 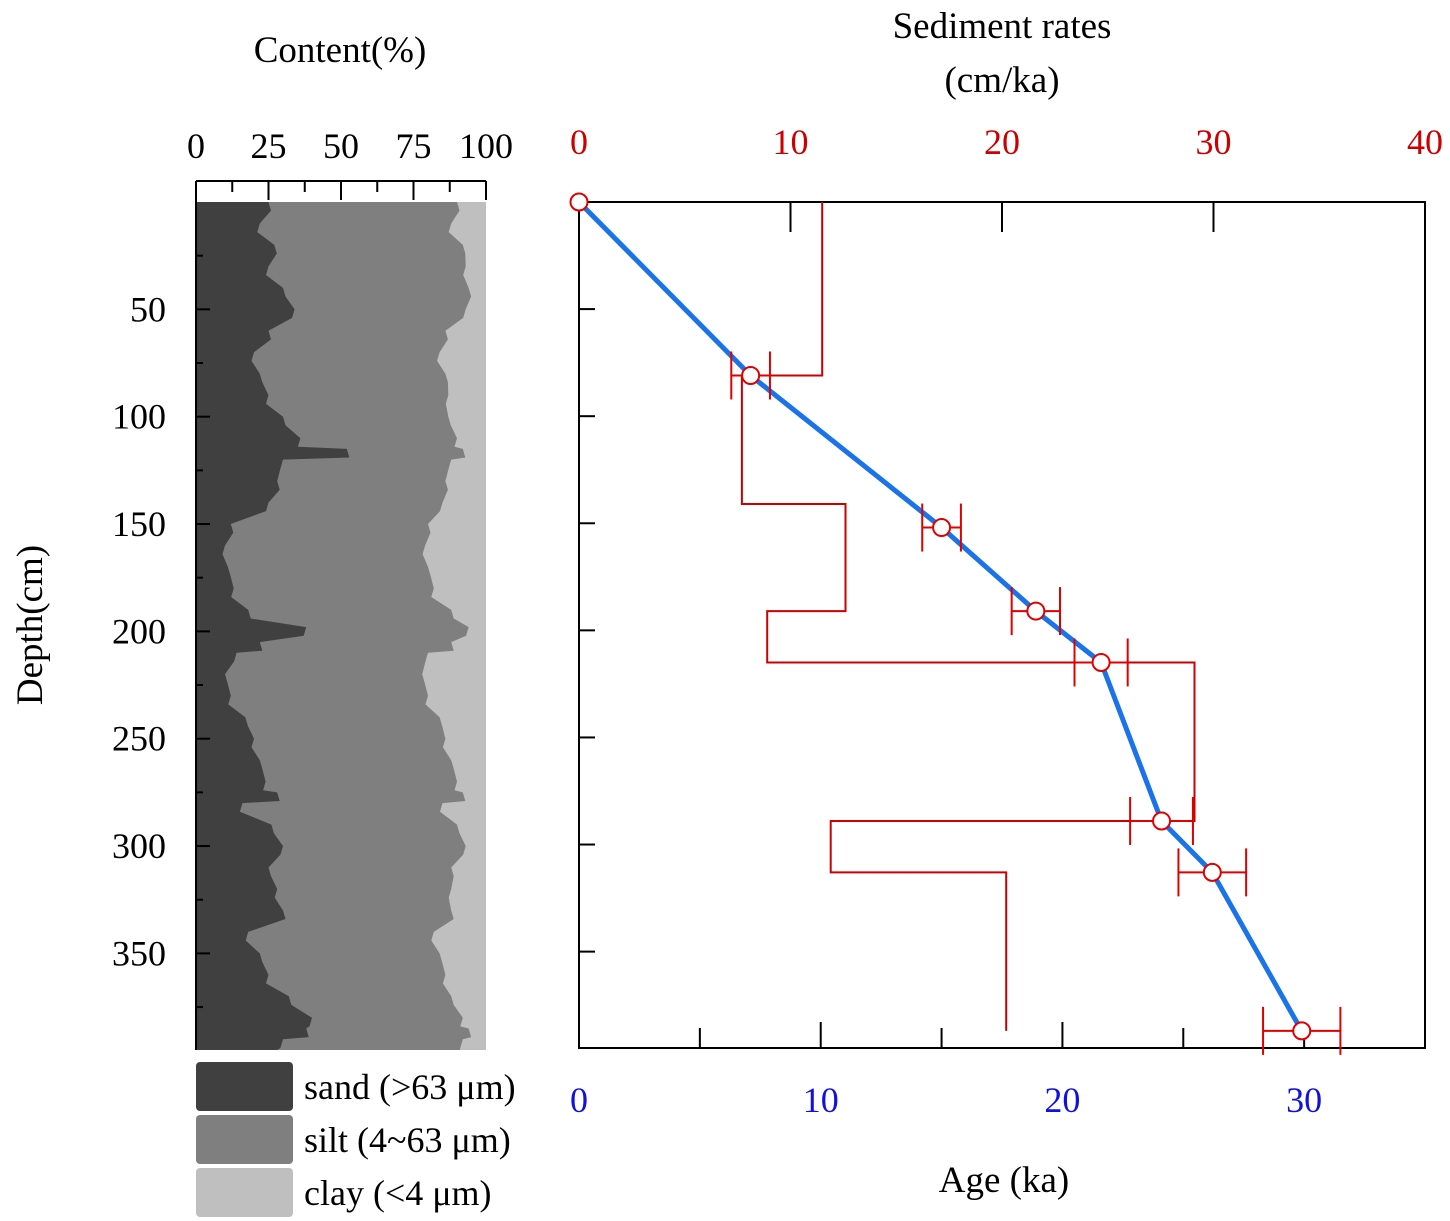 What do you see at coordinates (139, 953) in the screenshot?
I see `depth-tick-label: 350` at bounding box center [139, 953].